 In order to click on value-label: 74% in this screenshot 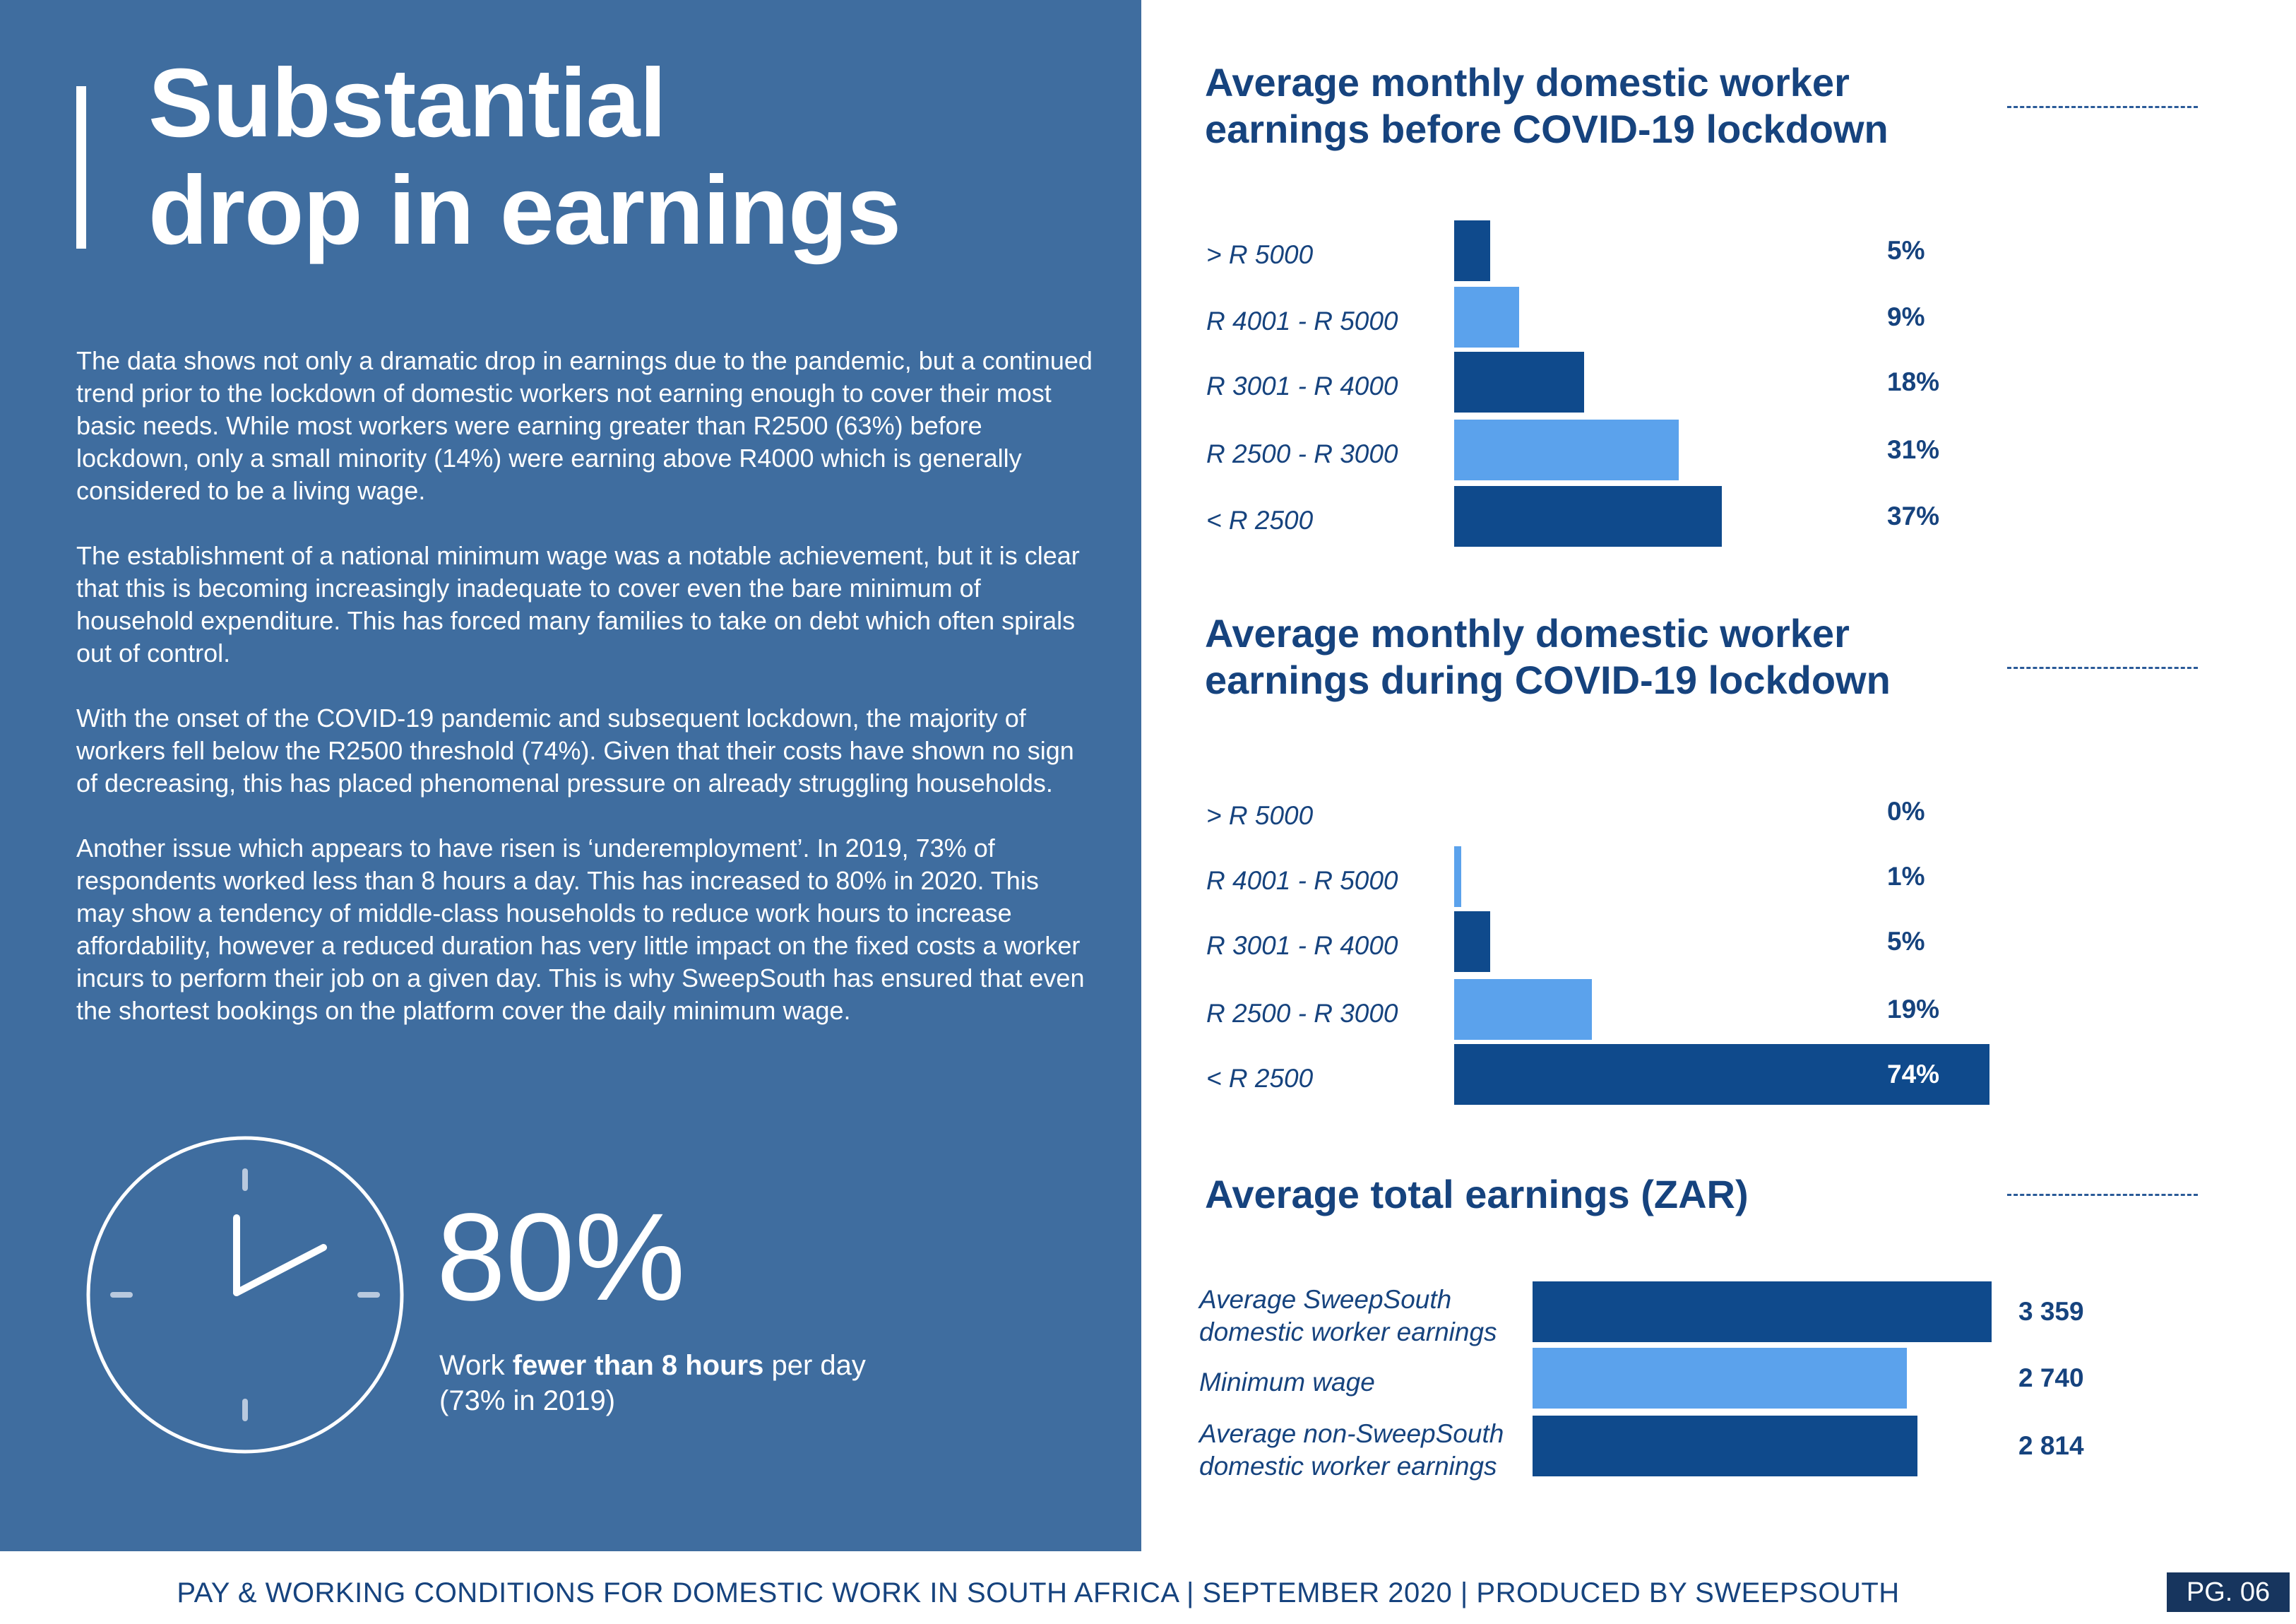, I will do `click(1913, 1074)`.